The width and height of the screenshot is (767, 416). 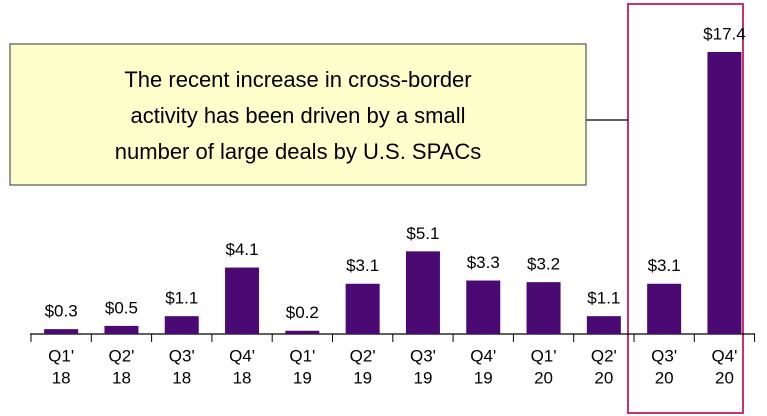 What do you see at coordinates (242, 249) in the screenshot?
I see `value-label: $4.1` at bounding box center [242, 249].